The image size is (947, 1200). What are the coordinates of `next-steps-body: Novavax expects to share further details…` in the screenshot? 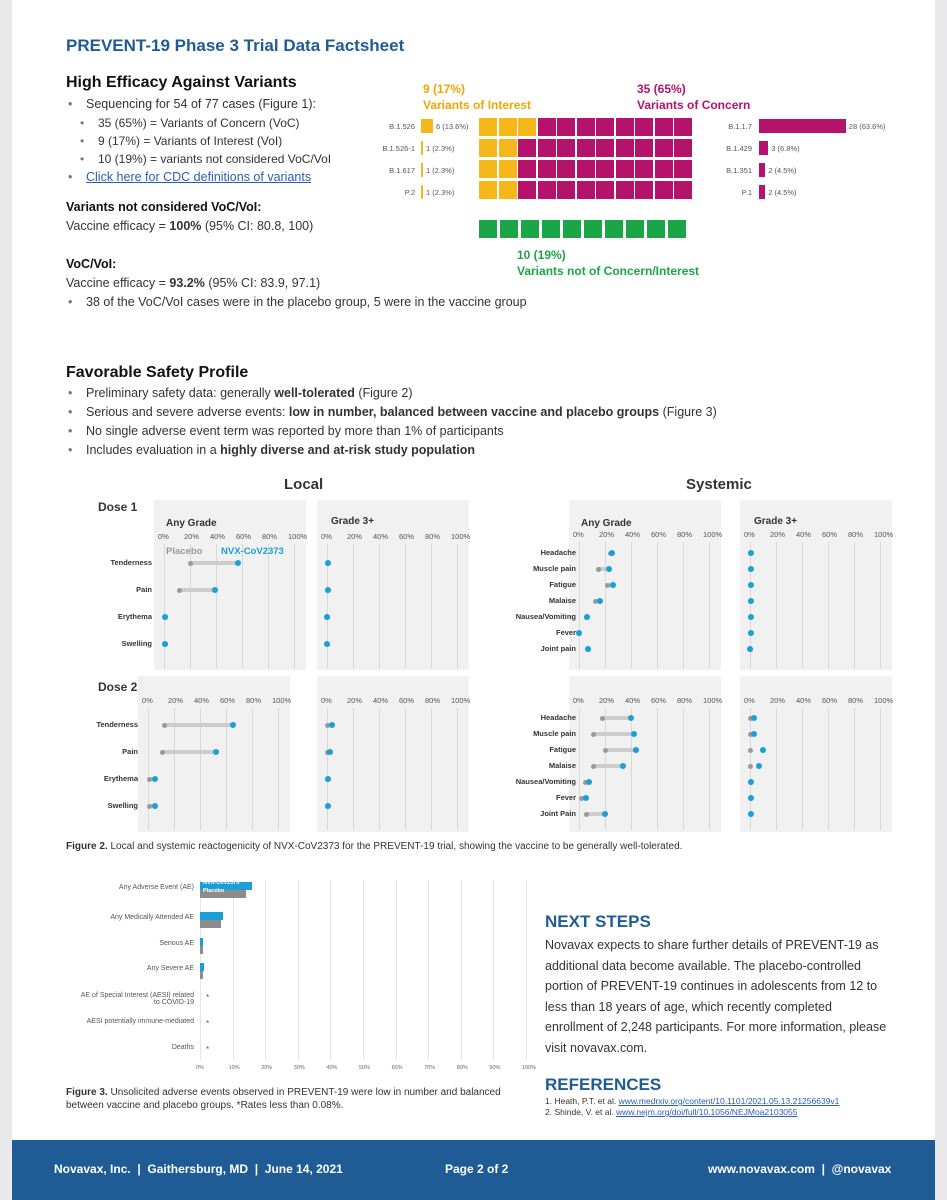 It's located at (716, 996).